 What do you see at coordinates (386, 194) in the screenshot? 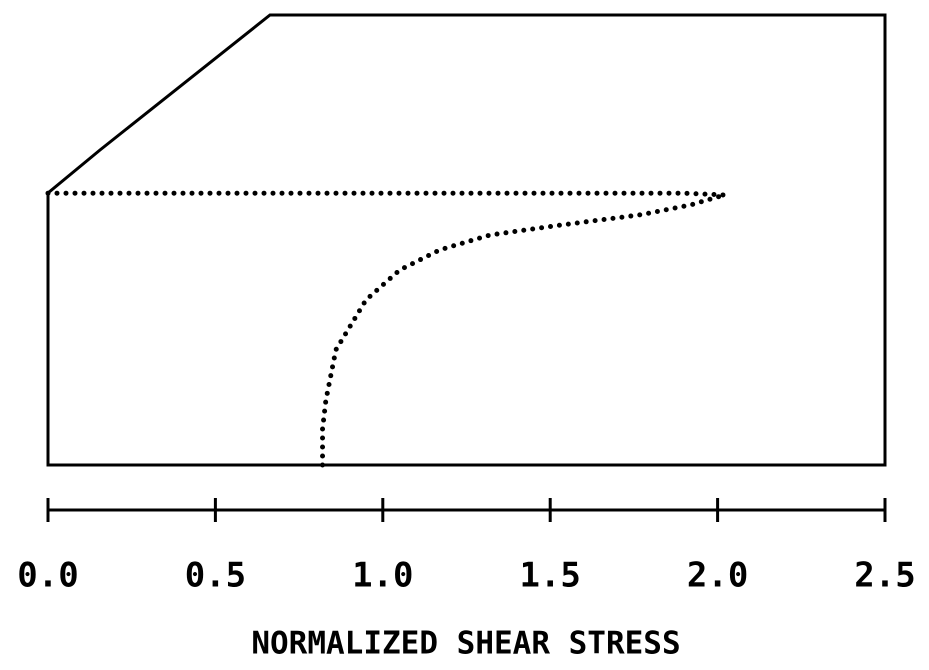
I see `dotted-curve` at bounding box center [386, 194].